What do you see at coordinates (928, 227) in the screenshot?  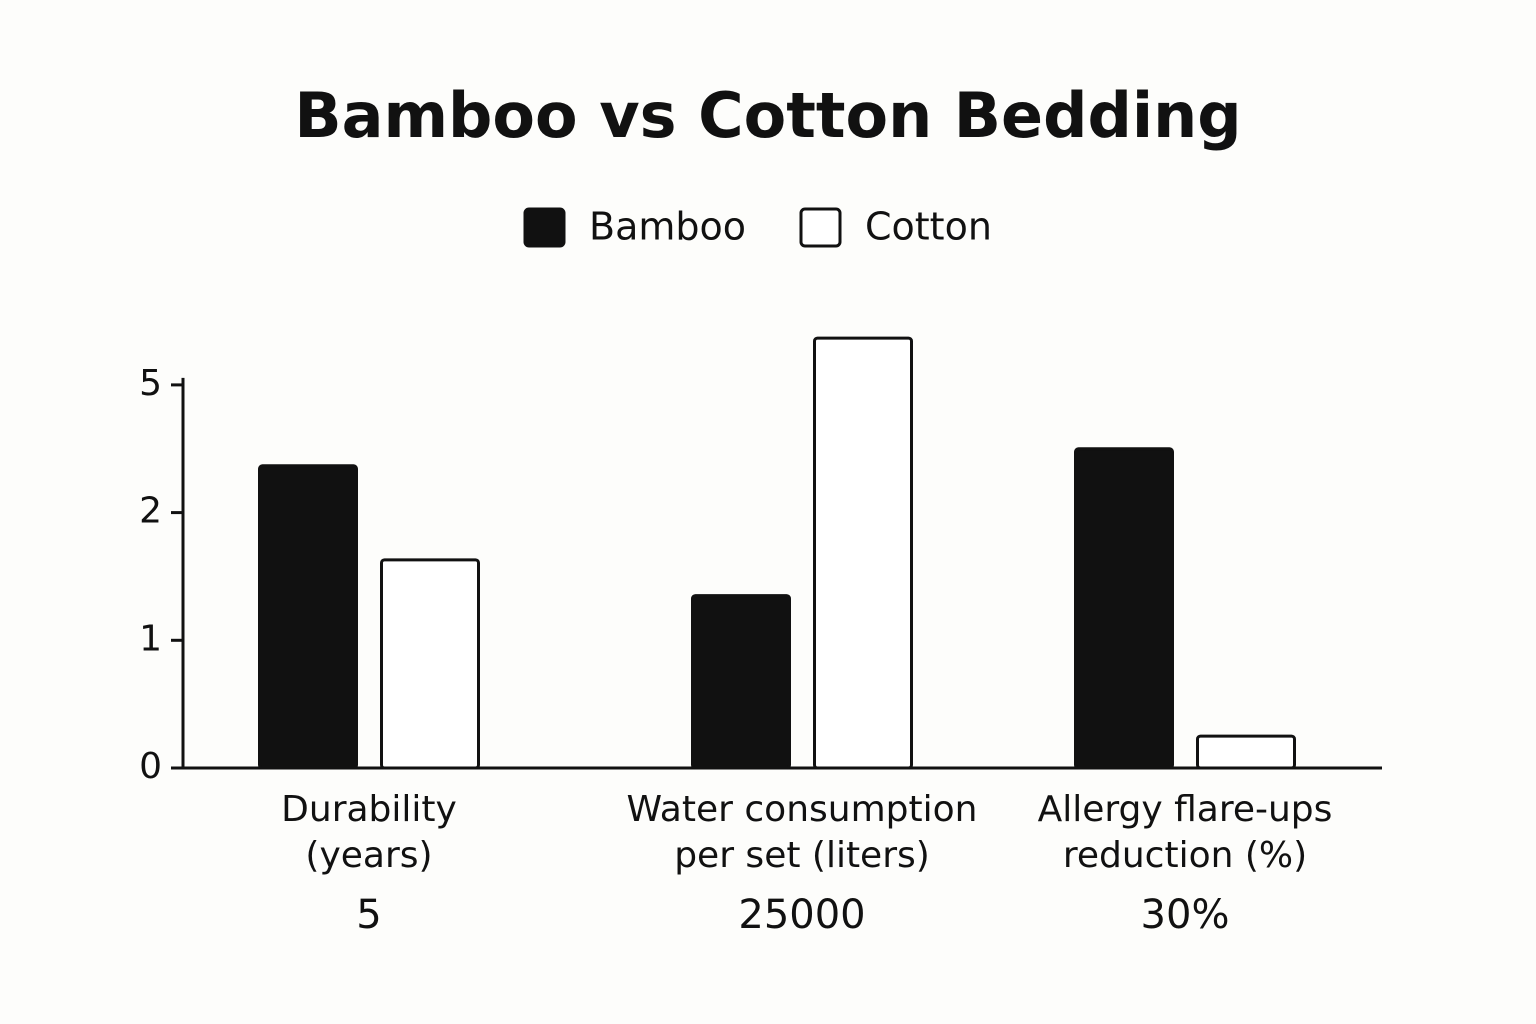 I see `legend-label: Cotton` at bounding box center [928, 227].